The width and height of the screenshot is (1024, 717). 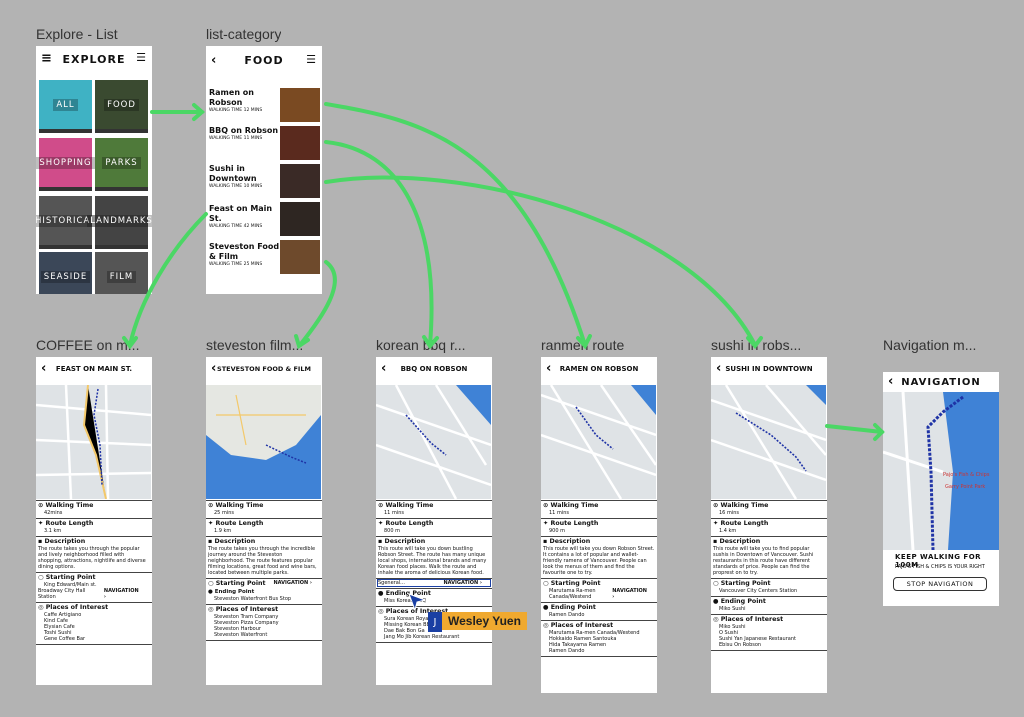 I want to click on route-title: FEAST ON MAIN ST., so click(x=94, y=369).